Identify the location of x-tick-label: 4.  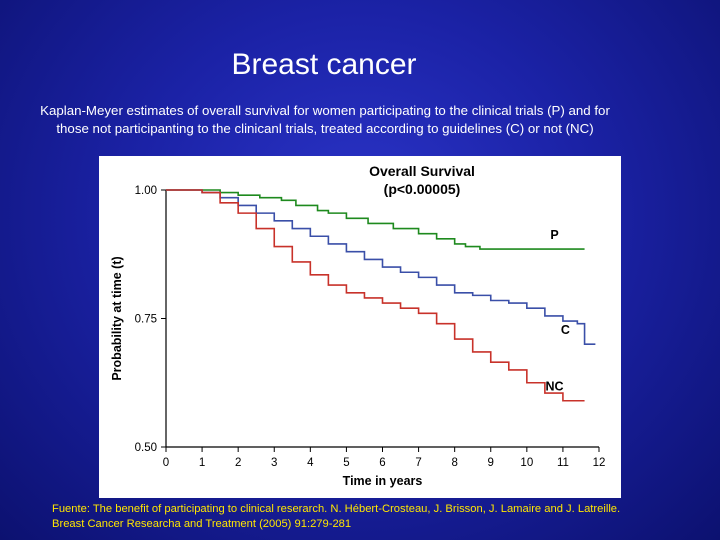
(310, 463).